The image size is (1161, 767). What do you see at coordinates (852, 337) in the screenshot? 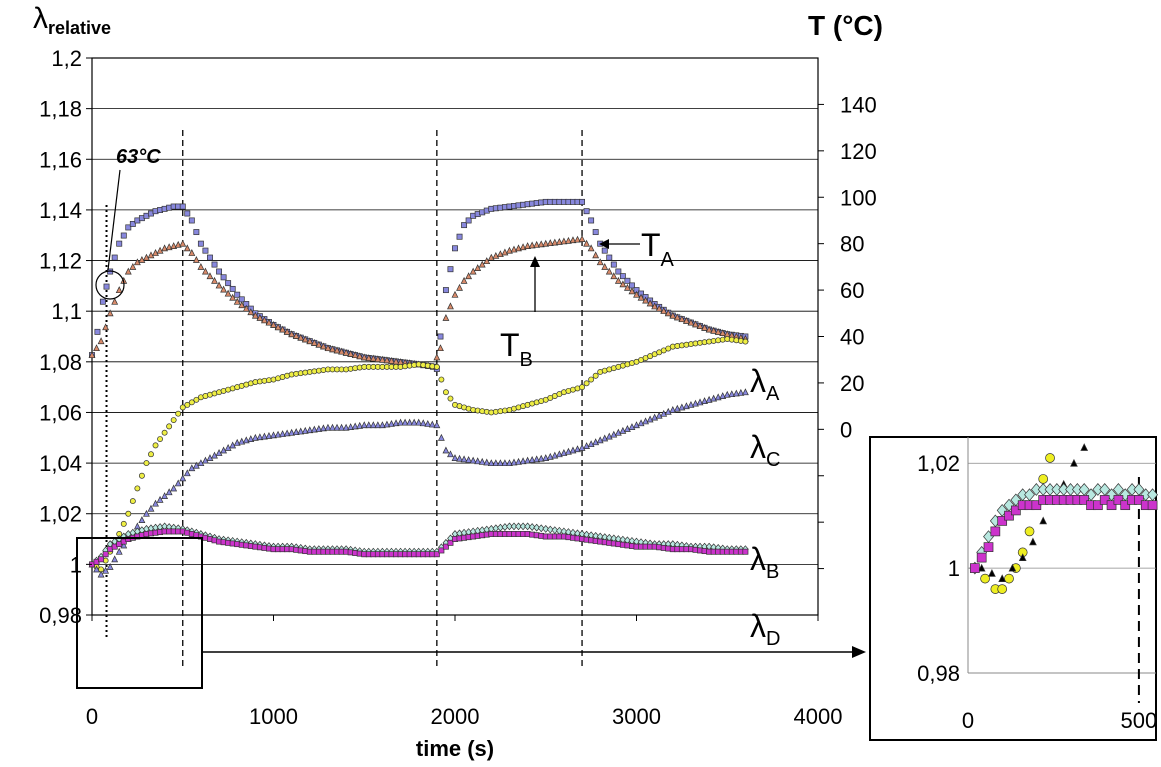
I see `right-tick-label: 40` at bounding box center [852, 337].